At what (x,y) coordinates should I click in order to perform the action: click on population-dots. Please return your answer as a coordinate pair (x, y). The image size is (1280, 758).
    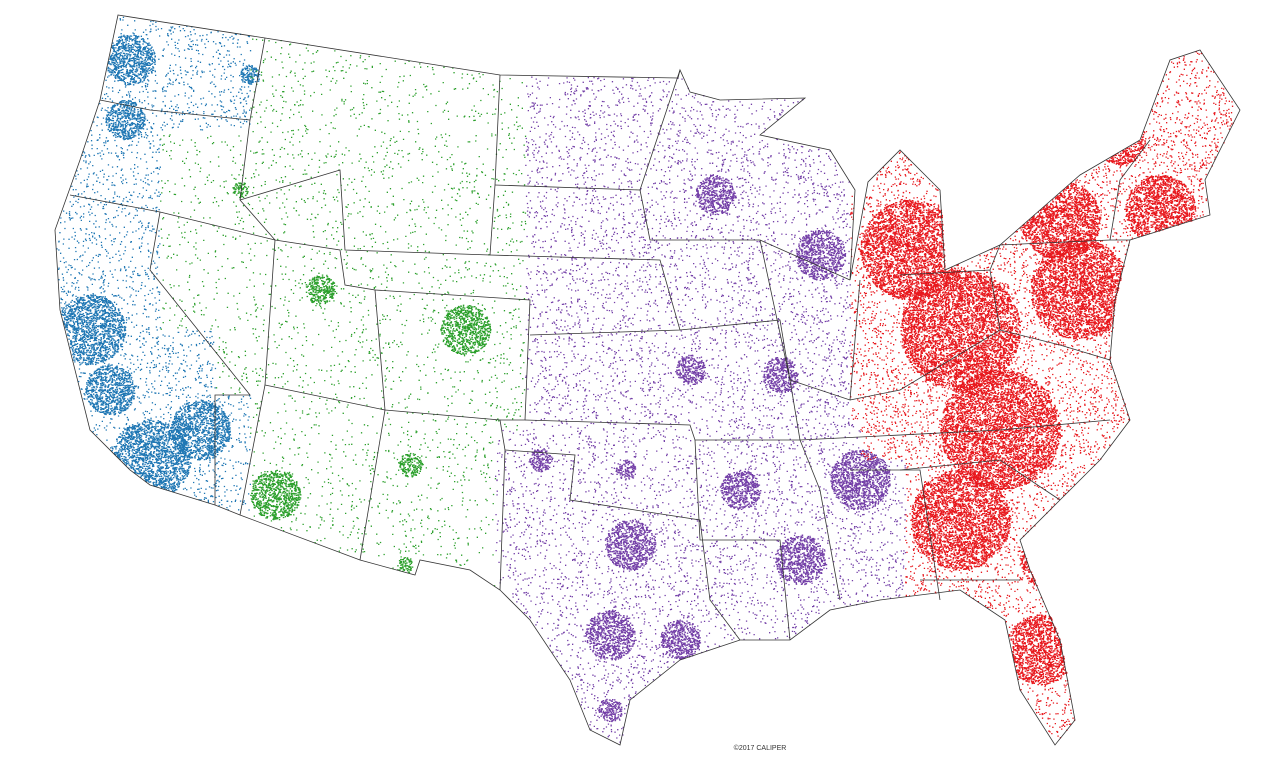
    Looking at the image, I should click on (158, 263).